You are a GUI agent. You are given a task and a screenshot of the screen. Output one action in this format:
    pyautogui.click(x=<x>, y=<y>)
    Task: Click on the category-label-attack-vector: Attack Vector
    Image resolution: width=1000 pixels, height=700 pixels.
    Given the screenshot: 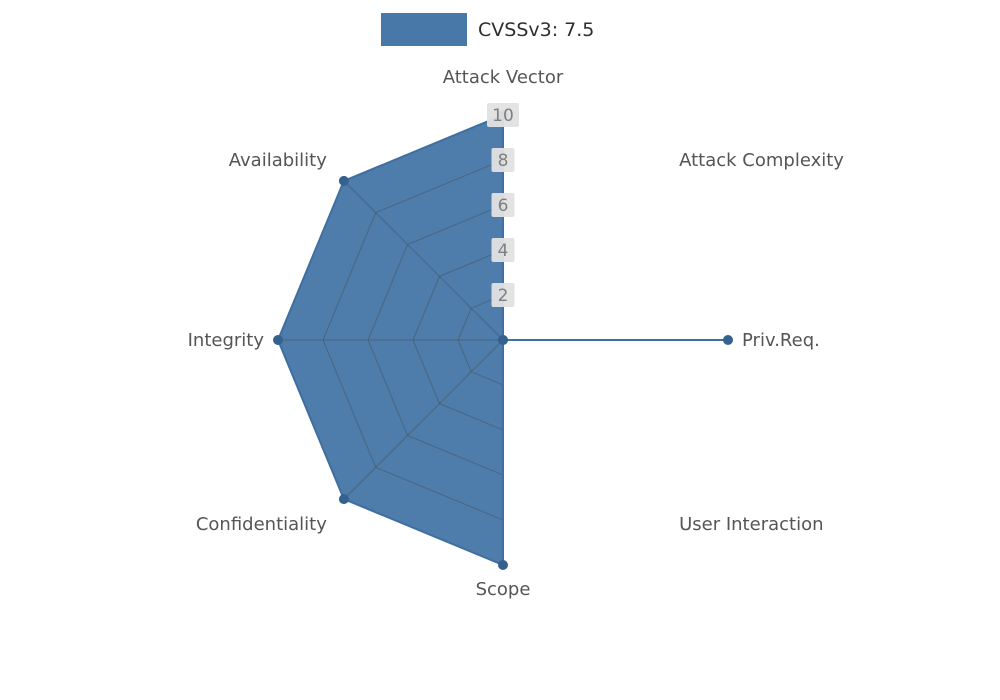 What is the action you would take?
    pyautogui.click(x=503, y=77)
    